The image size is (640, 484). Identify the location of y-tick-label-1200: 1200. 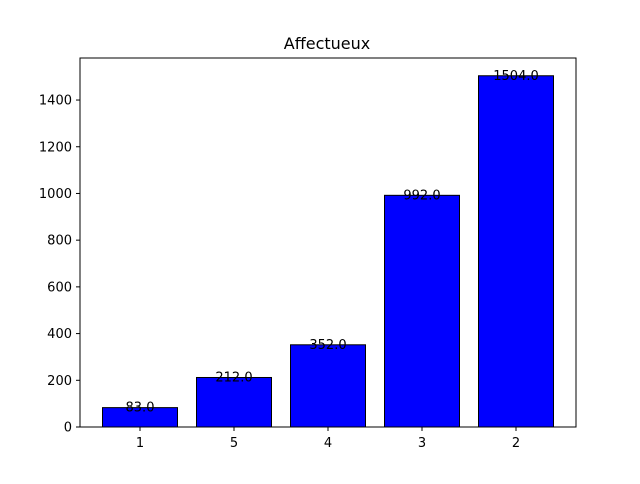
(55, 147).